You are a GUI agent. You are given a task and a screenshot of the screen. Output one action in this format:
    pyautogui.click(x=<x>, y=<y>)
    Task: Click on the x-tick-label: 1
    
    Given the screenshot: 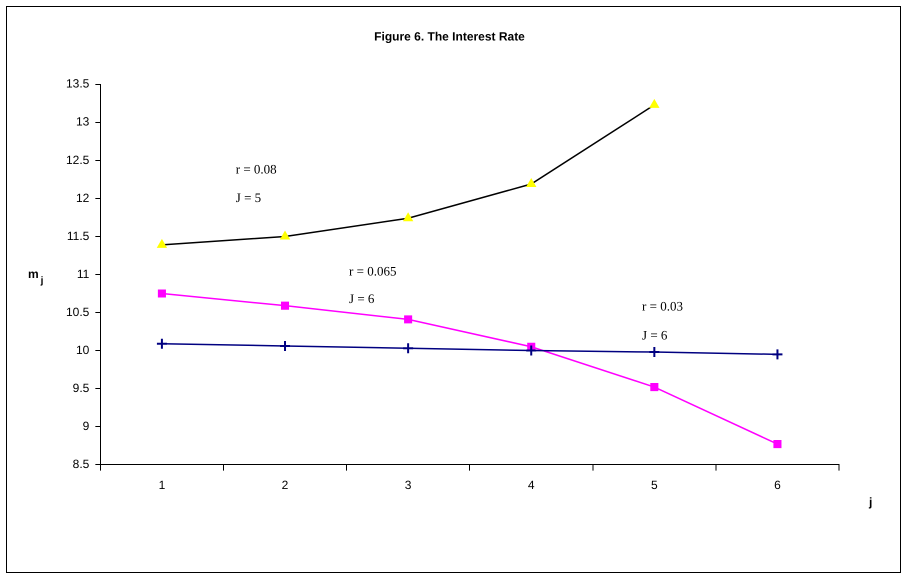 What is the action you would take?
    pyautogui.click(x=162, y=485)
    